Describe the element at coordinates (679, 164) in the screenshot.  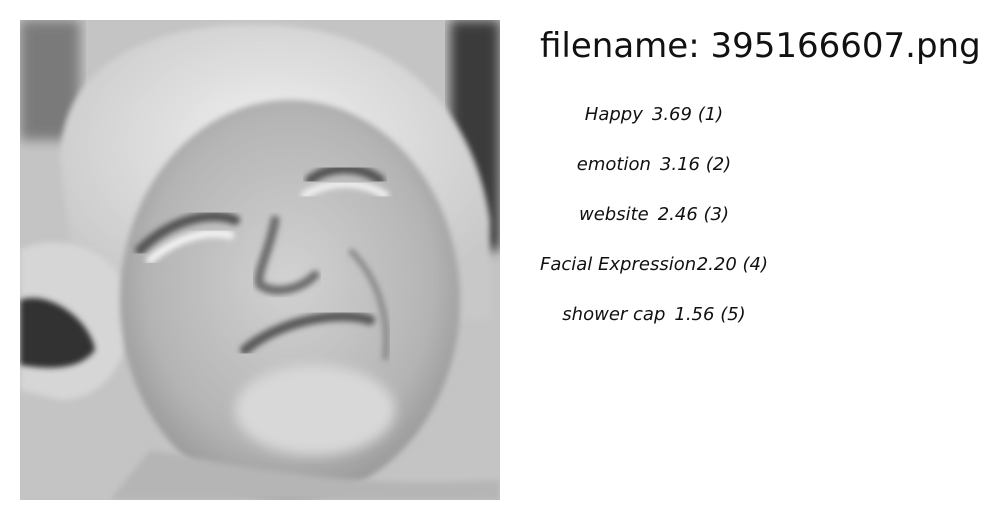
I see `label-score: 3.16` at that location.